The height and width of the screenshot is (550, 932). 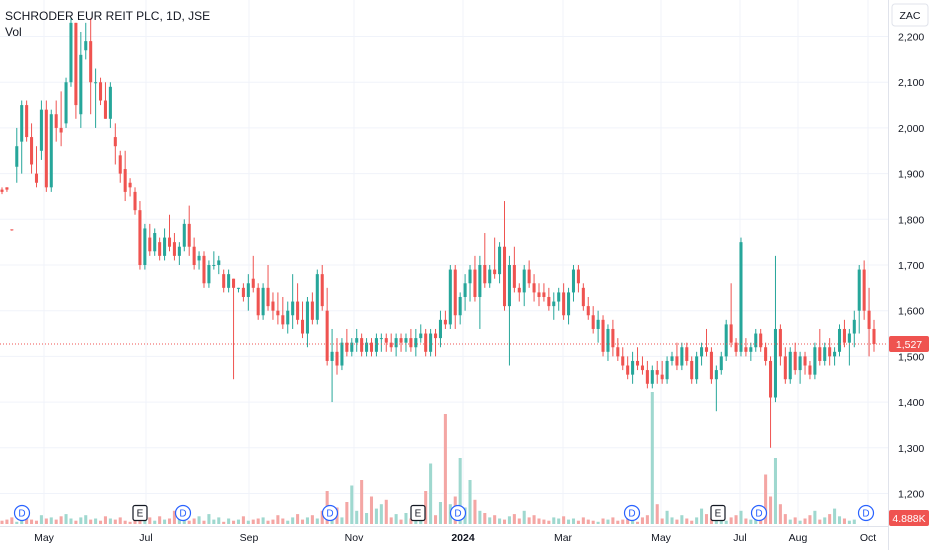 I want to click on price-tick-label: 1,300, so click(x=911, y=449).